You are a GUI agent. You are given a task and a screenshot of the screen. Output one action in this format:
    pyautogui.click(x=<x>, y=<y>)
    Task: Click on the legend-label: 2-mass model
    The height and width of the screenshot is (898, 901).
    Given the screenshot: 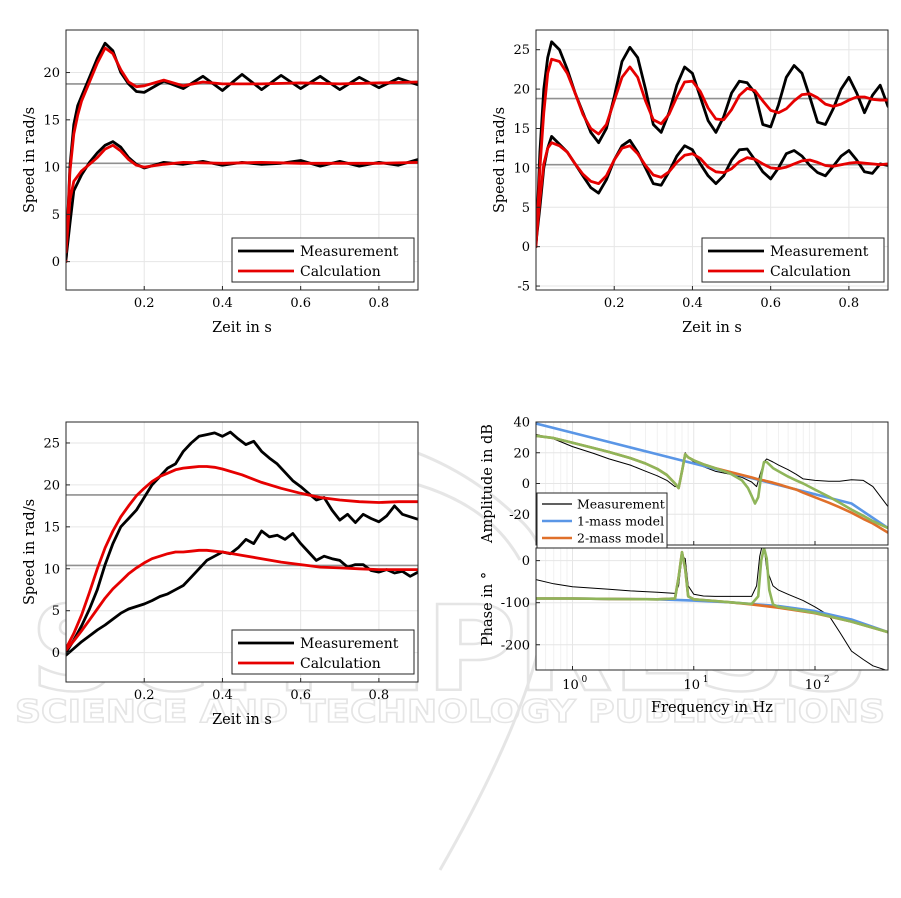 What is the action you would take?
    pyautogui.click(x=620, y=538)
    